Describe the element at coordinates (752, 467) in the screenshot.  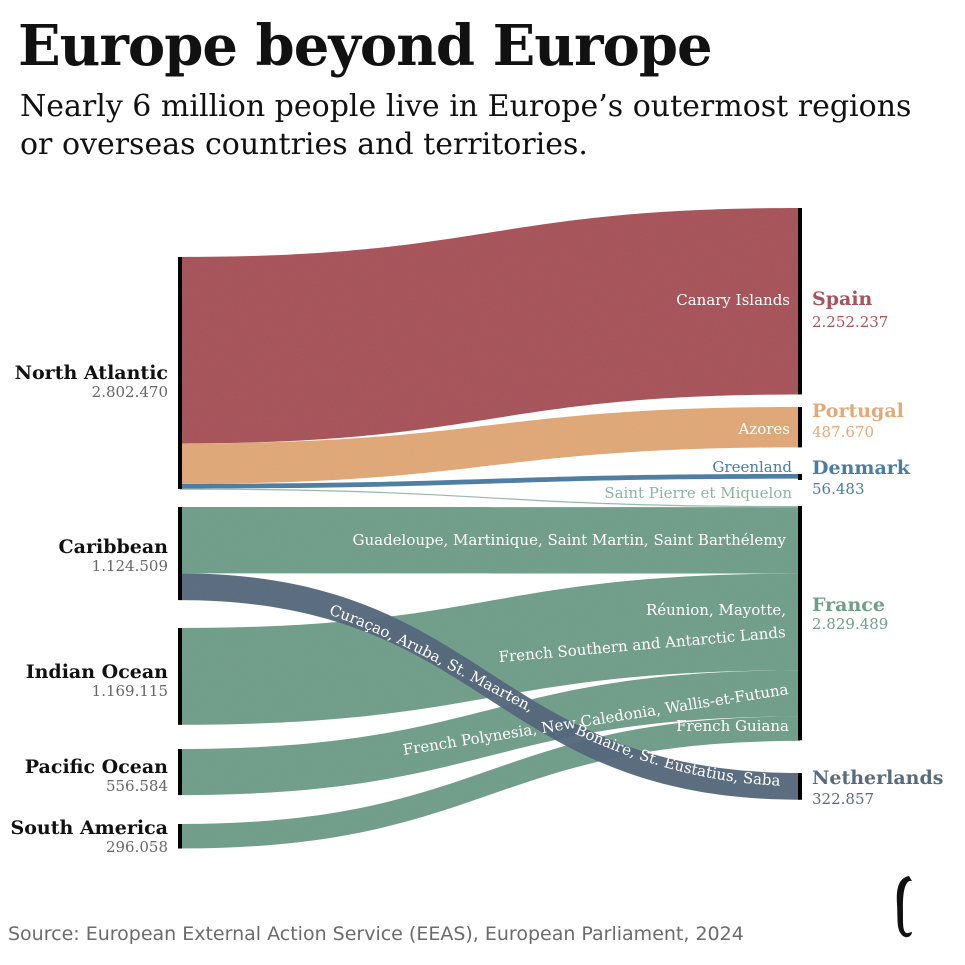
I see `flow-label-greenland: Greenland` at that location.